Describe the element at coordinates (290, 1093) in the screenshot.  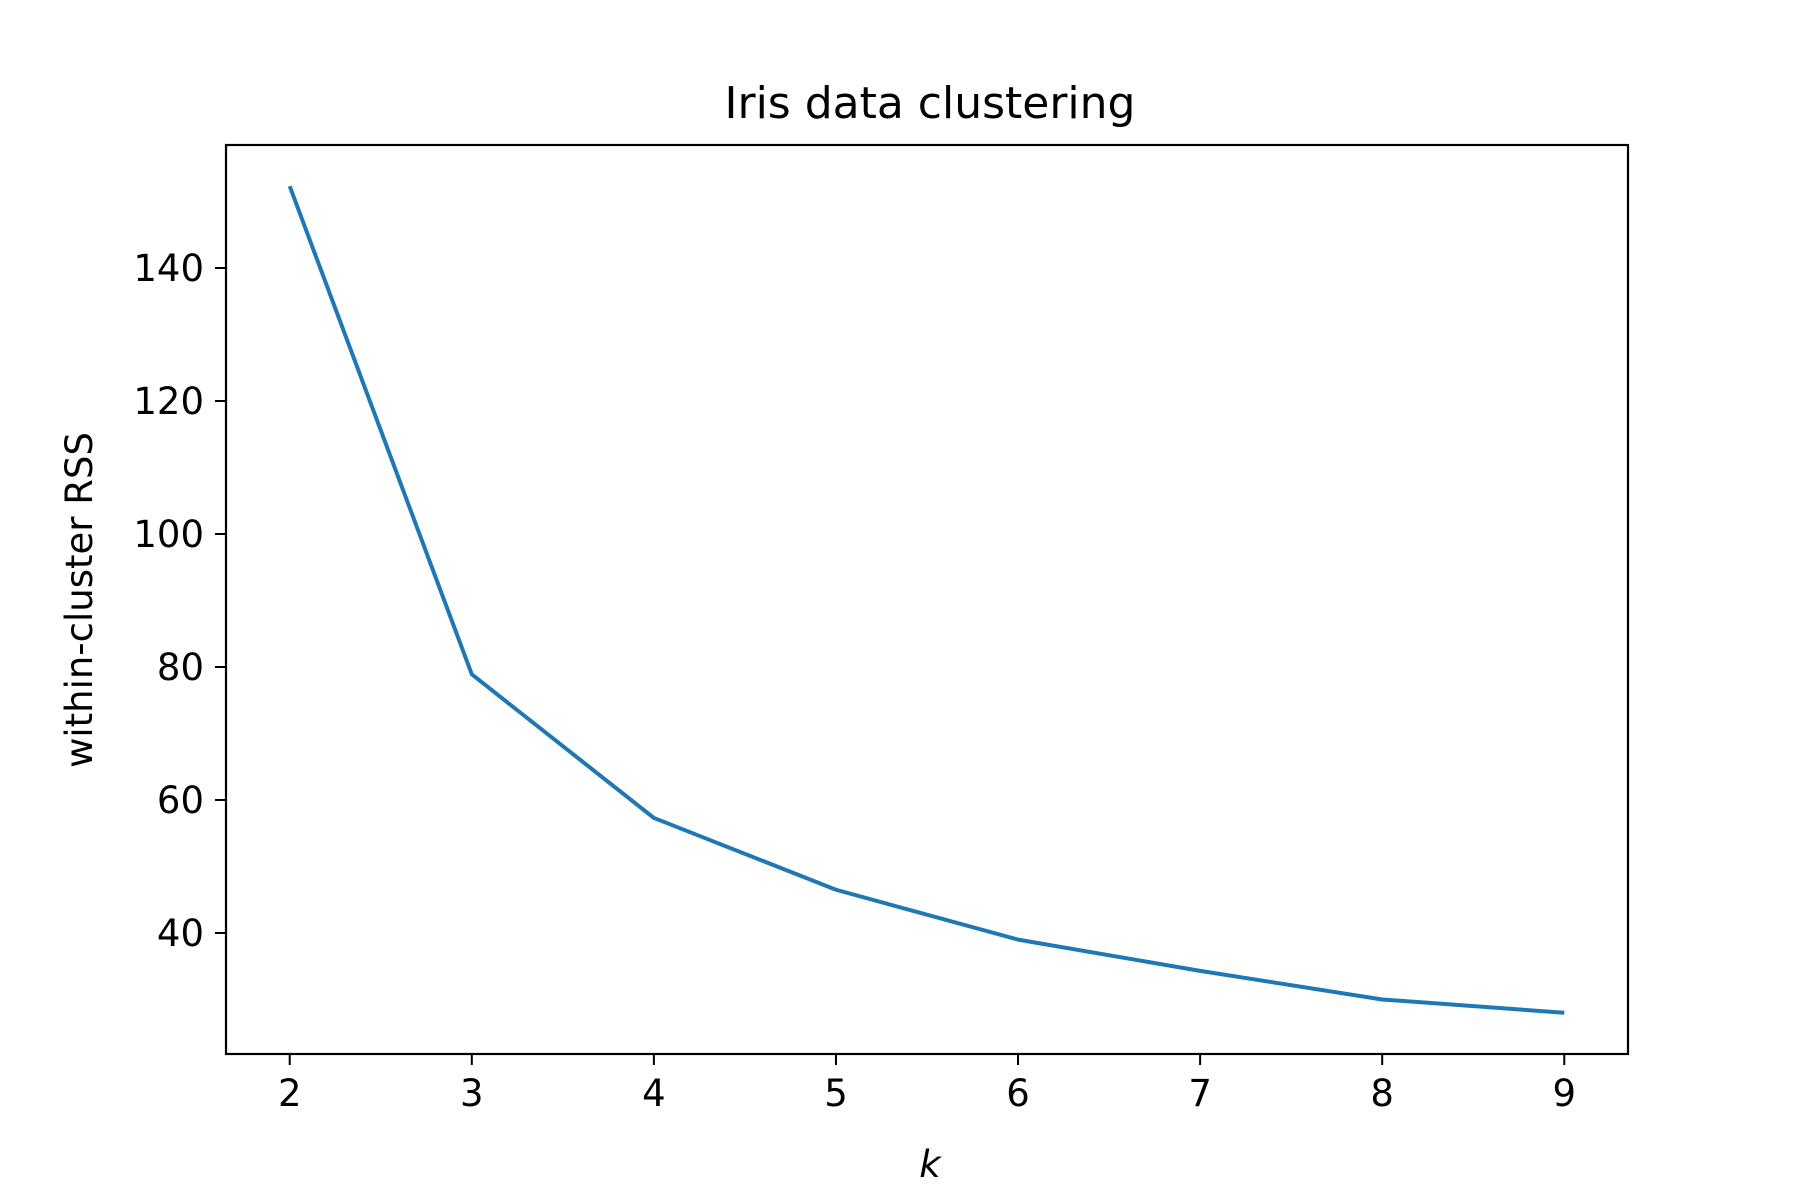
I see `x-tick-label: 2` at that location.